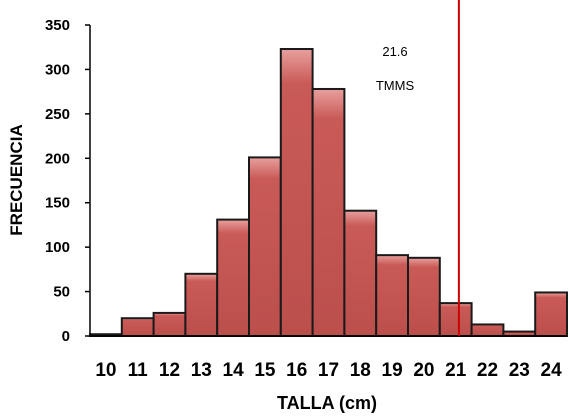 Image resolution: width=569 pixels, height=418 pixels. I want to click on x-tick-label-19: 19, so click(392, 370).